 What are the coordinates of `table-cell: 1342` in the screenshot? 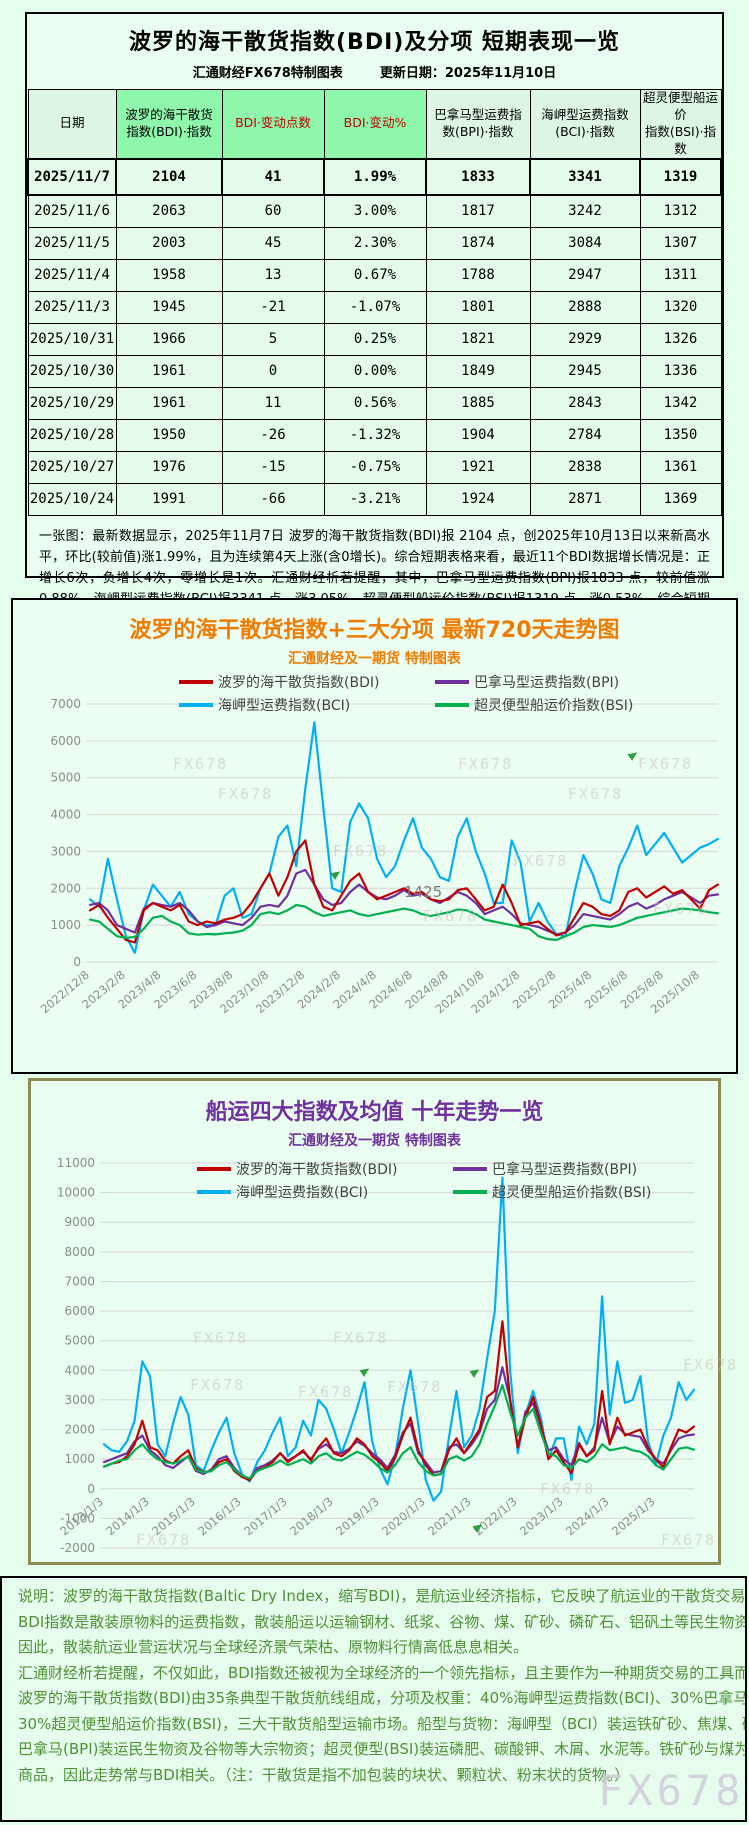 It's located at (680, 403).